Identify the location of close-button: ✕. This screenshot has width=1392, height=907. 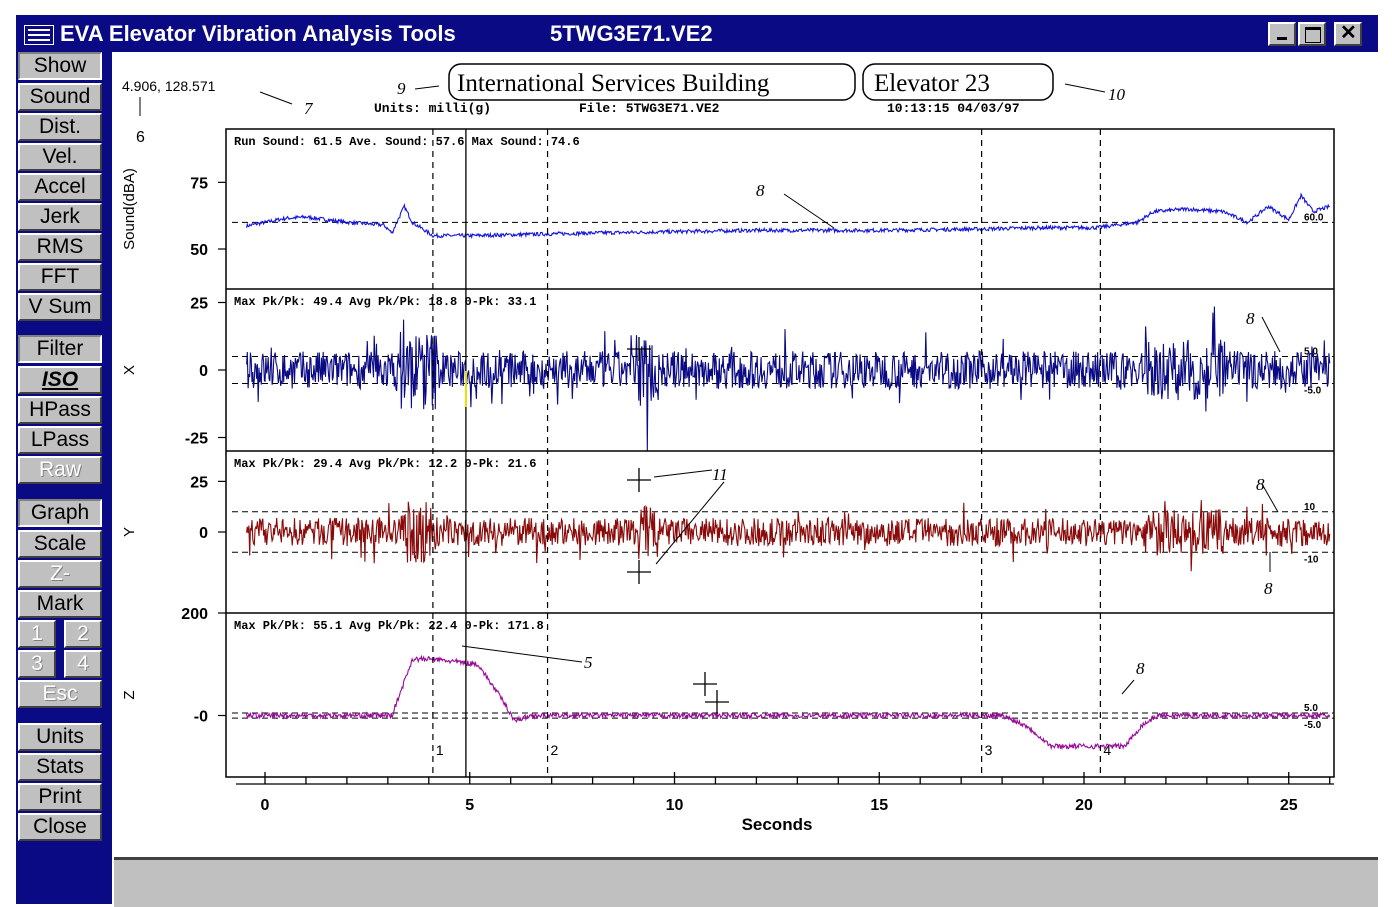
(1348, 34).